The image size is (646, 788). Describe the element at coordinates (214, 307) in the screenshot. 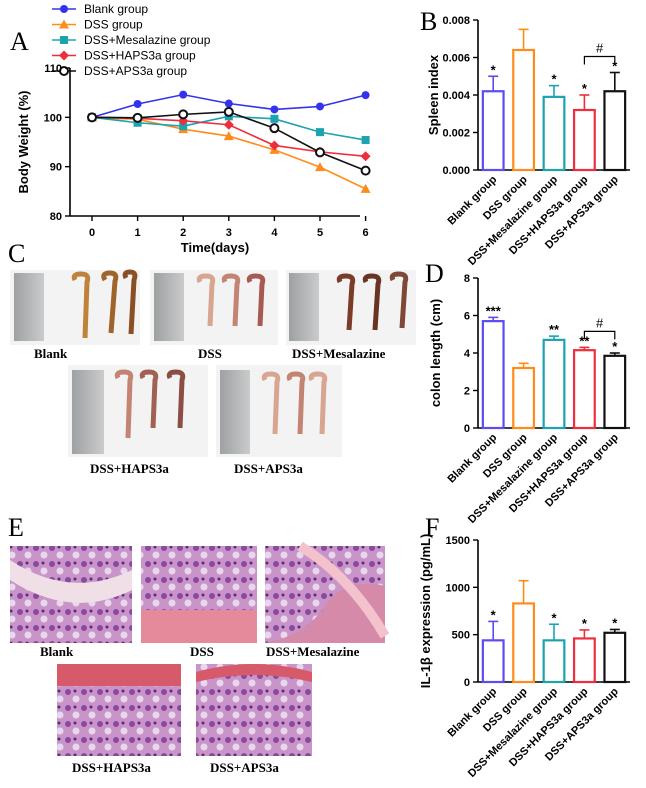

I see `photo-dss` at that location.